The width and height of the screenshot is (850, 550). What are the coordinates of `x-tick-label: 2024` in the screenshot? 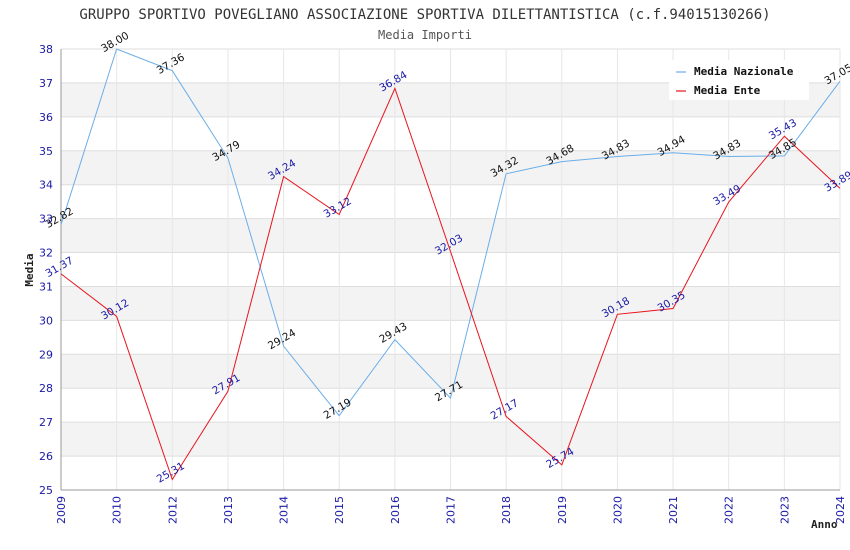 It's located at (840, 510).